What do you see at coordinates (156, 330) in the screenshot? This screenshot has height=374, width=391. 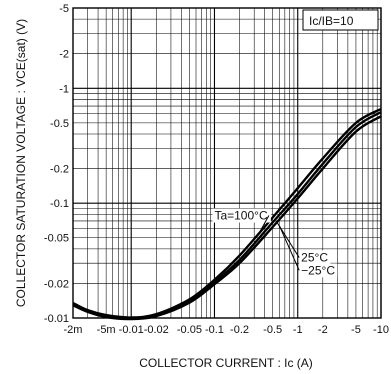 I see `x-tick-label: -0.02` at bounding box center [156, 330].